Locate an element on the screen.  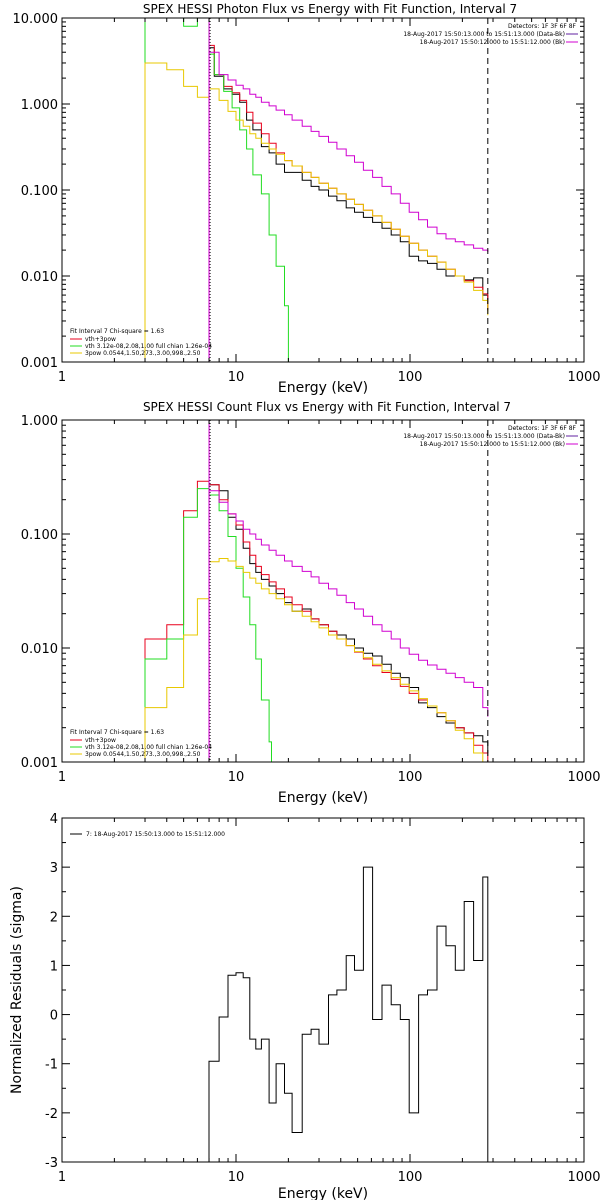
count-y-tick-label: 0.010 is located at coordinates (39, 649).